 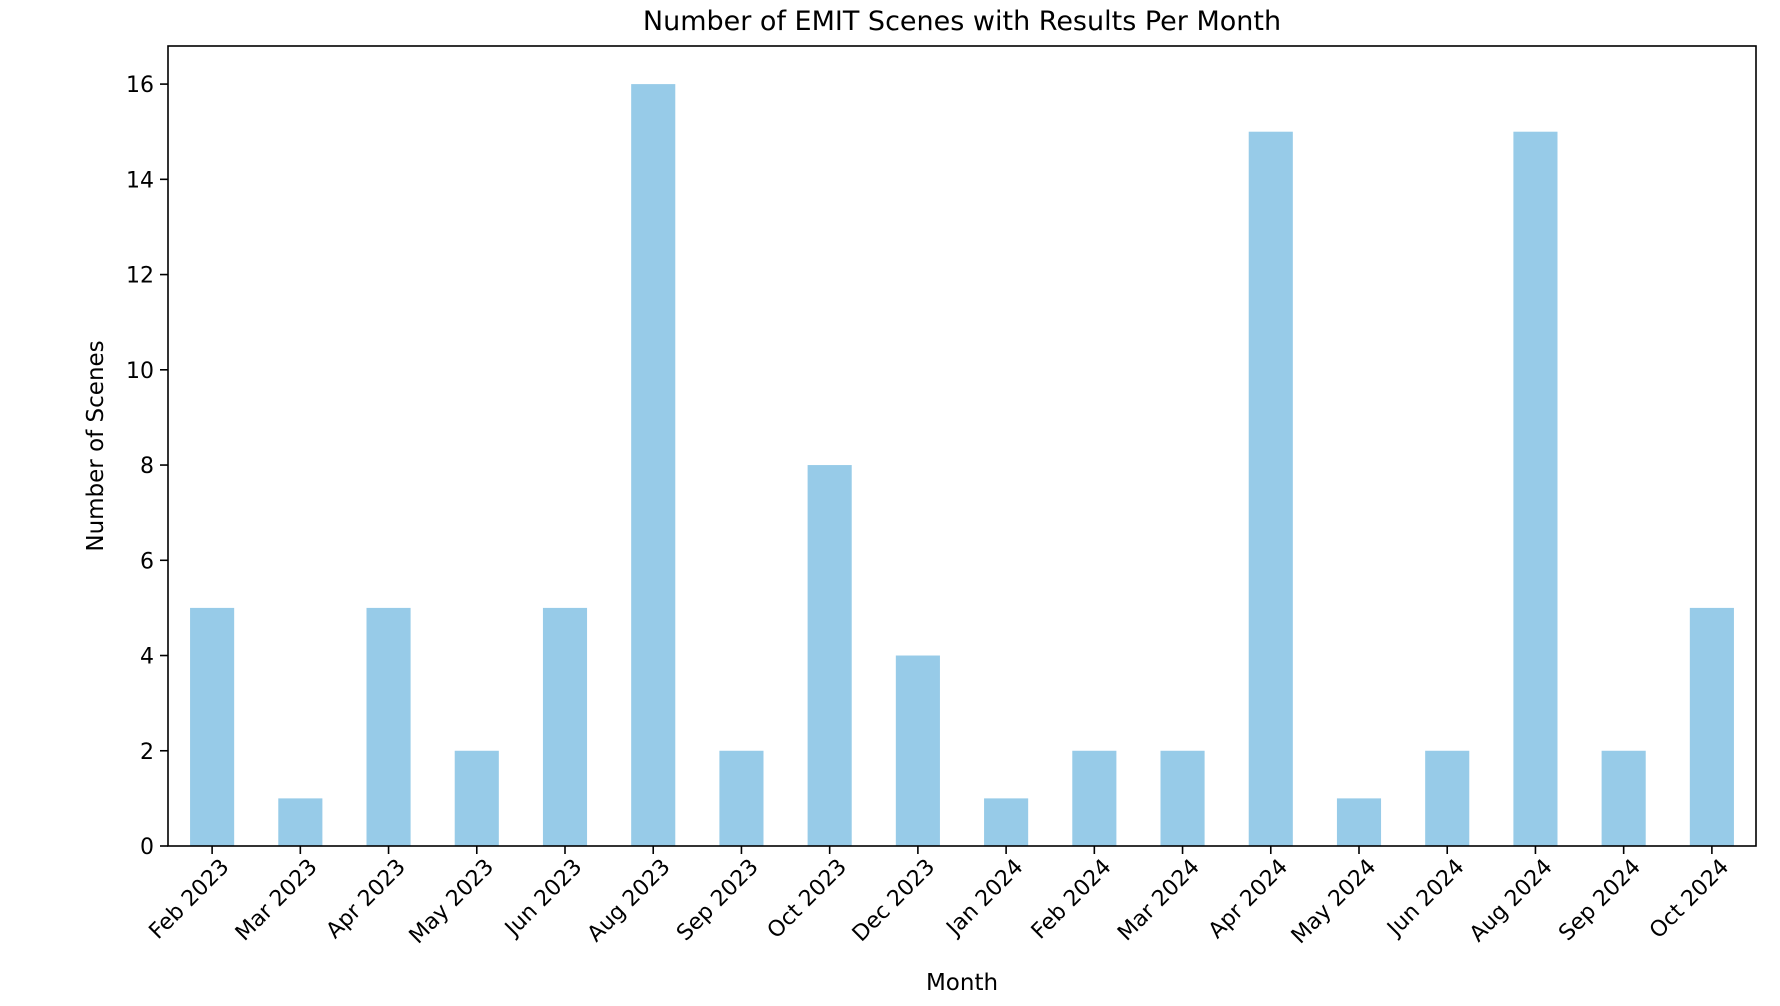 What do you see at coordinates (147, 466) in the screenshot?
I see `y-tick-label: 8` at bounding box center [147, 466].